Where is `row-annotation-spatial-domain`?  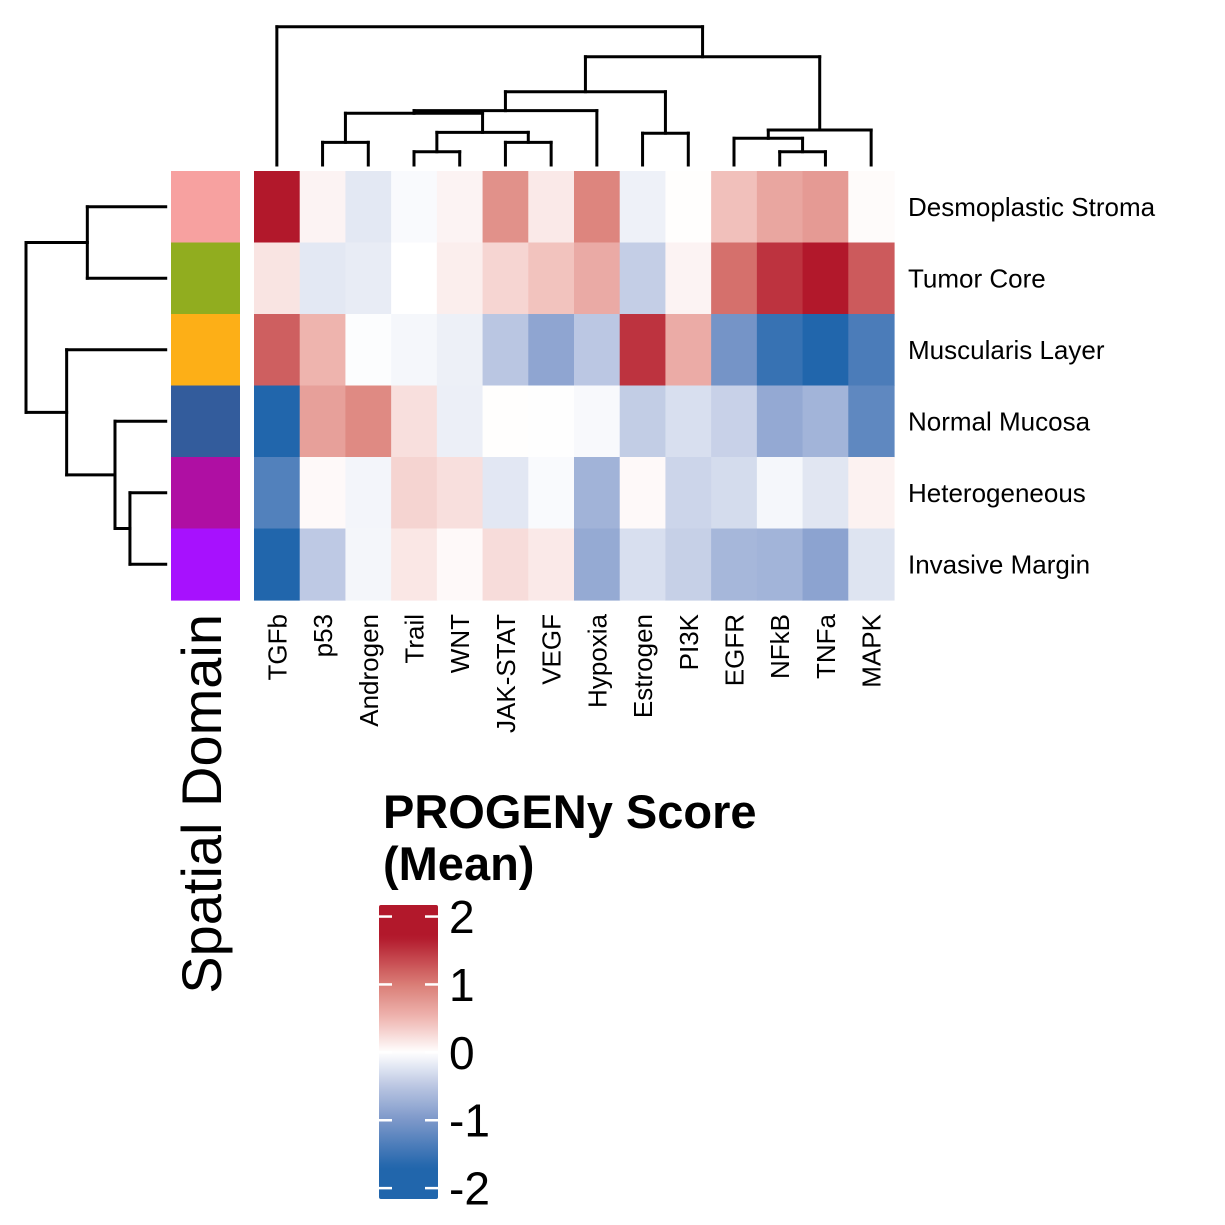
row-annotation-spatial-domain is located at coordinates (205, 386).